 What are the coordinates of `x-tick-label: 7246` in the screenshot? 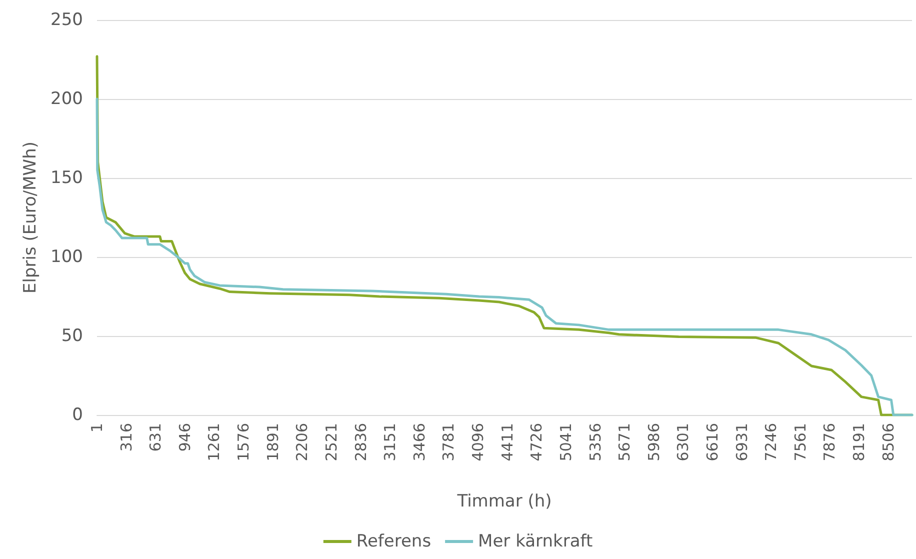 It's located at (771, 442).